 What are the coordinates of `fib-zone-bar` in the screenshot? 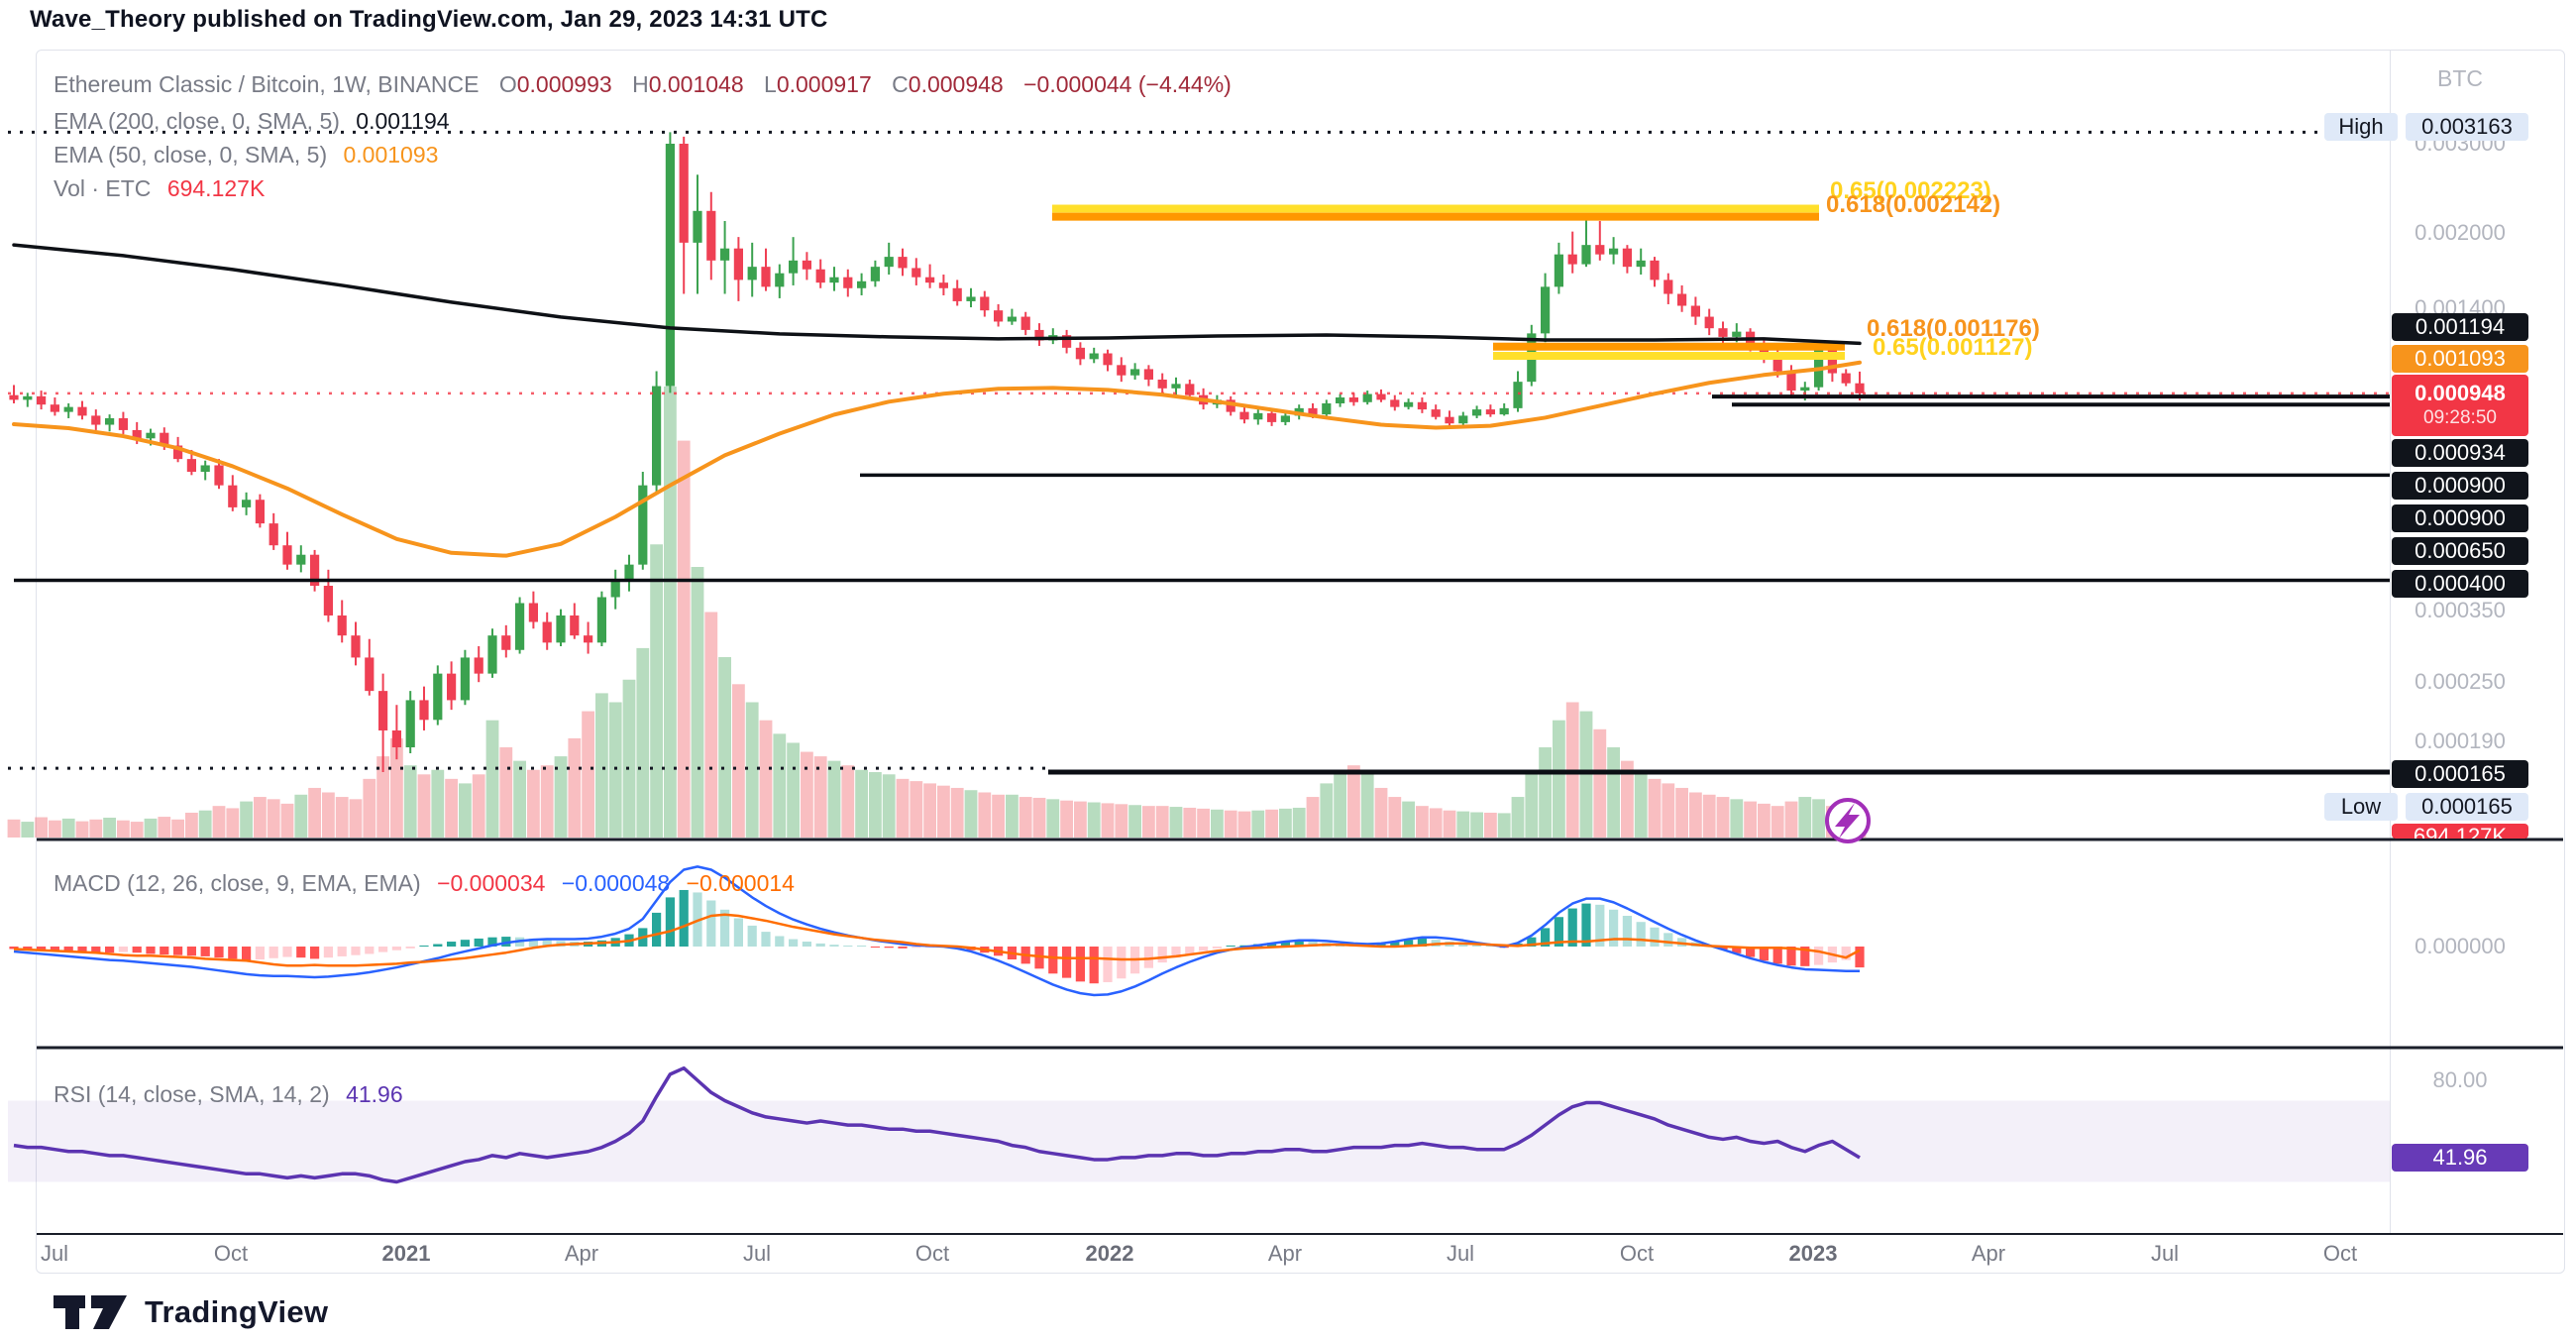 It's located at (1669, 347).